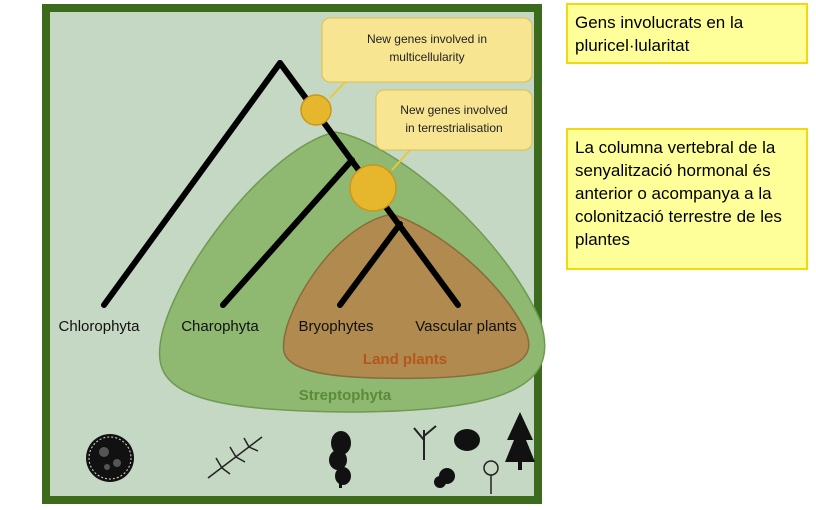  Describe the element at coordinates (316, 110) in the screenshot. I see `node-multicellularity` at that location.